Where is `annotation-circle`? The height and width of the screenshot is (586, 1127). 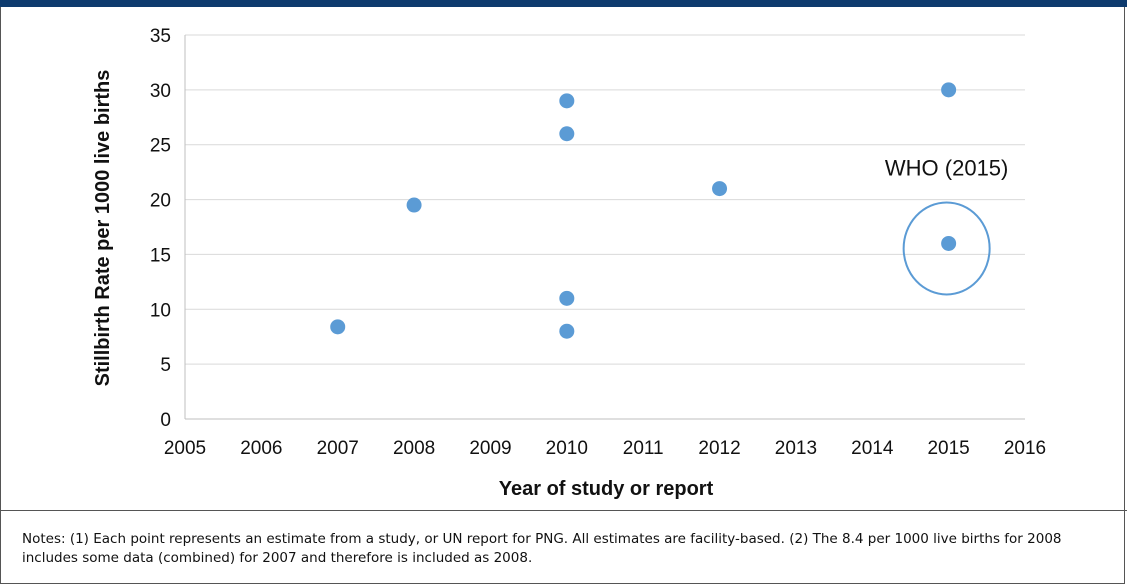
annotation-circle is located at coordinates (946, 248).